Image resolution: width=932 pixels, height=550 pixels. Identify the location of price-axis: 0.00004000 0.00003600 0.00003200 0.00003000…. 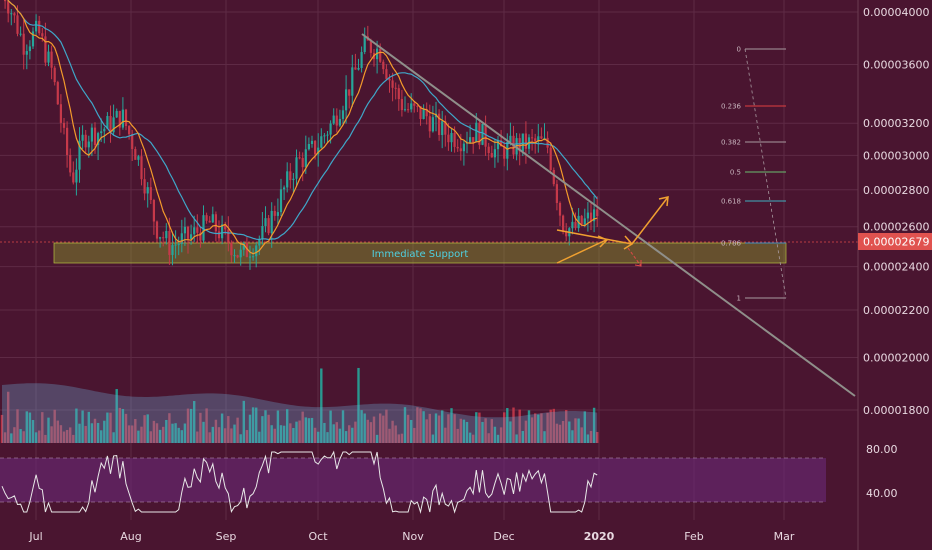
(896, 211).